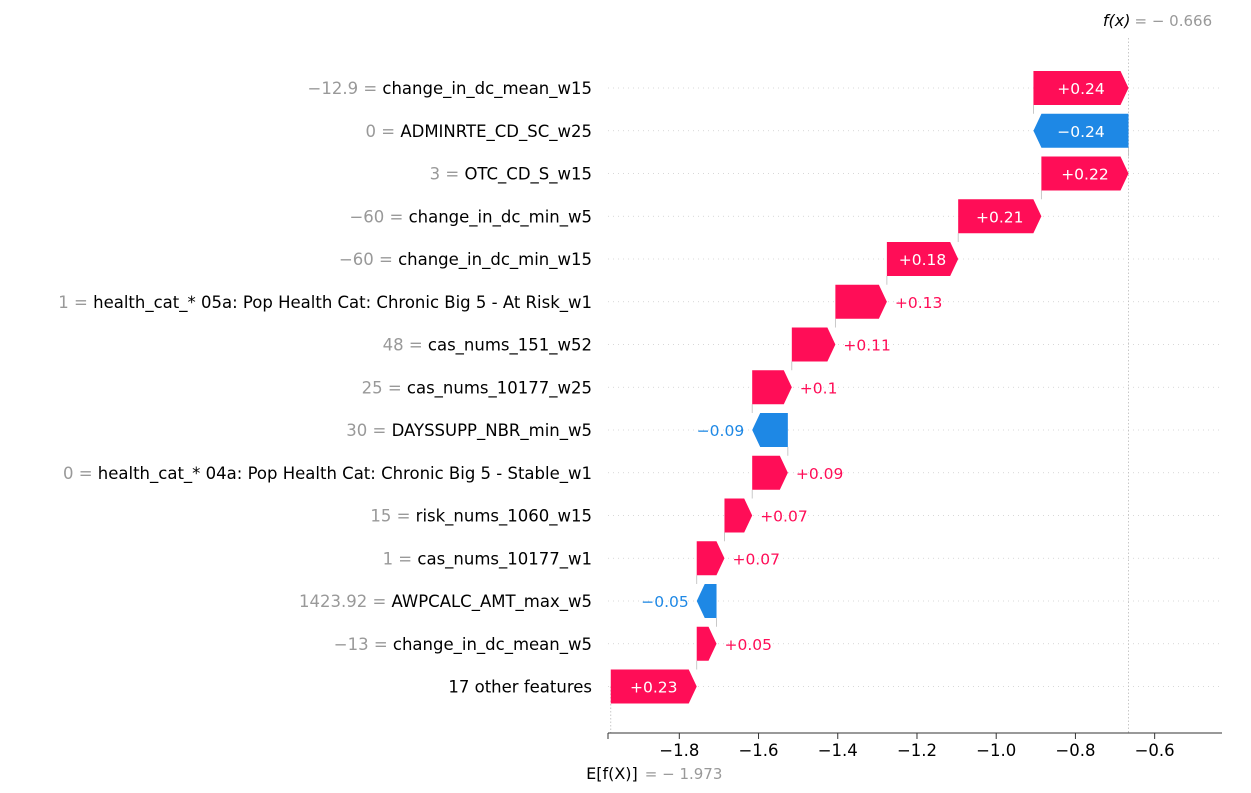 The image size is (1251, 793). Describe the element at coordinates (363, 644) in the screenshot. I see `feature-value: −13 =` at that location.